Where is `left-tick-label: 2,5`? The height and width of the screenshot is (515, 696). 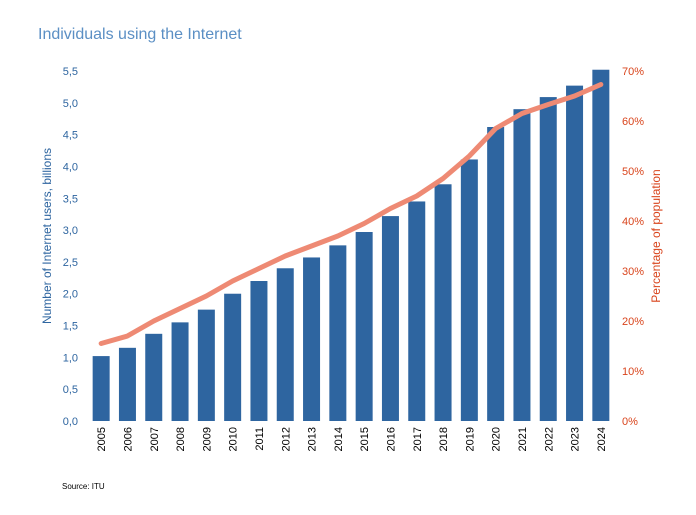
left-tick-label: 2,5 is located at coordinates (70, 263).